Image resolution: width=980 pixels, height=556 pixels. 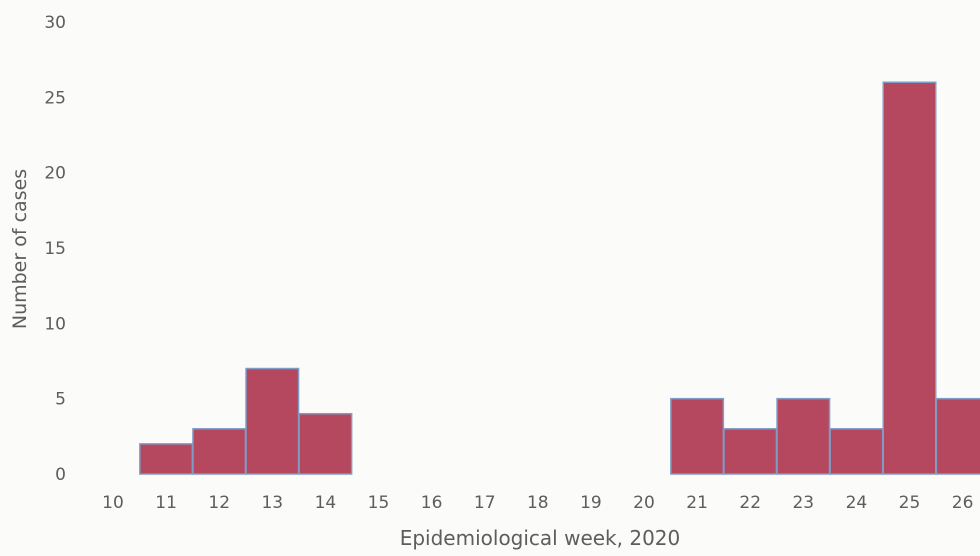 I want to click on x-tick-label: 15, so click(x=379, y=503).